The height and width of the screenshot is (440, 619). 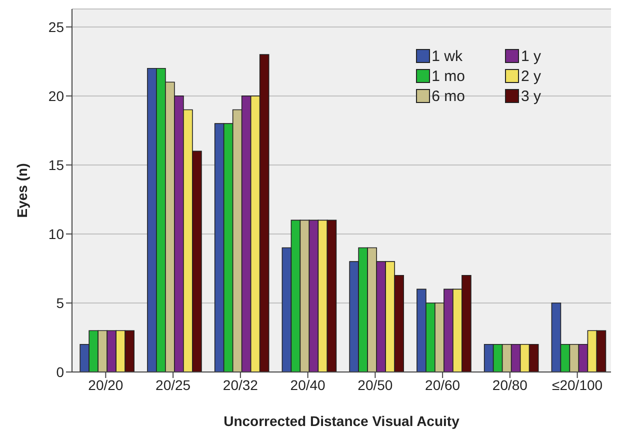 What do you see at coordinates (106, 384) in the screenshot?
I see `x-tick-label: 20/20` at bounding box center [106, 384].